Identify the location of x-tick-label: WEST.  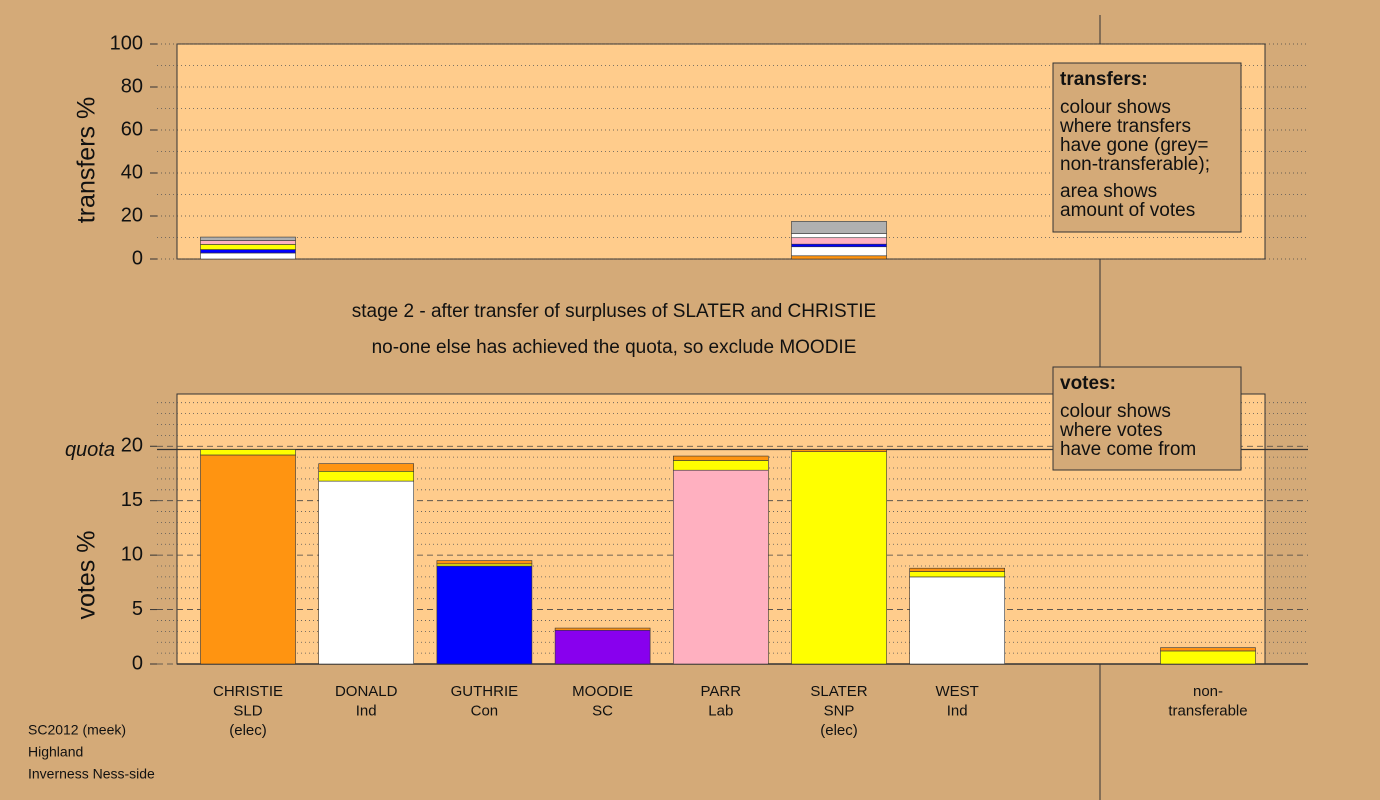
(957, 691).